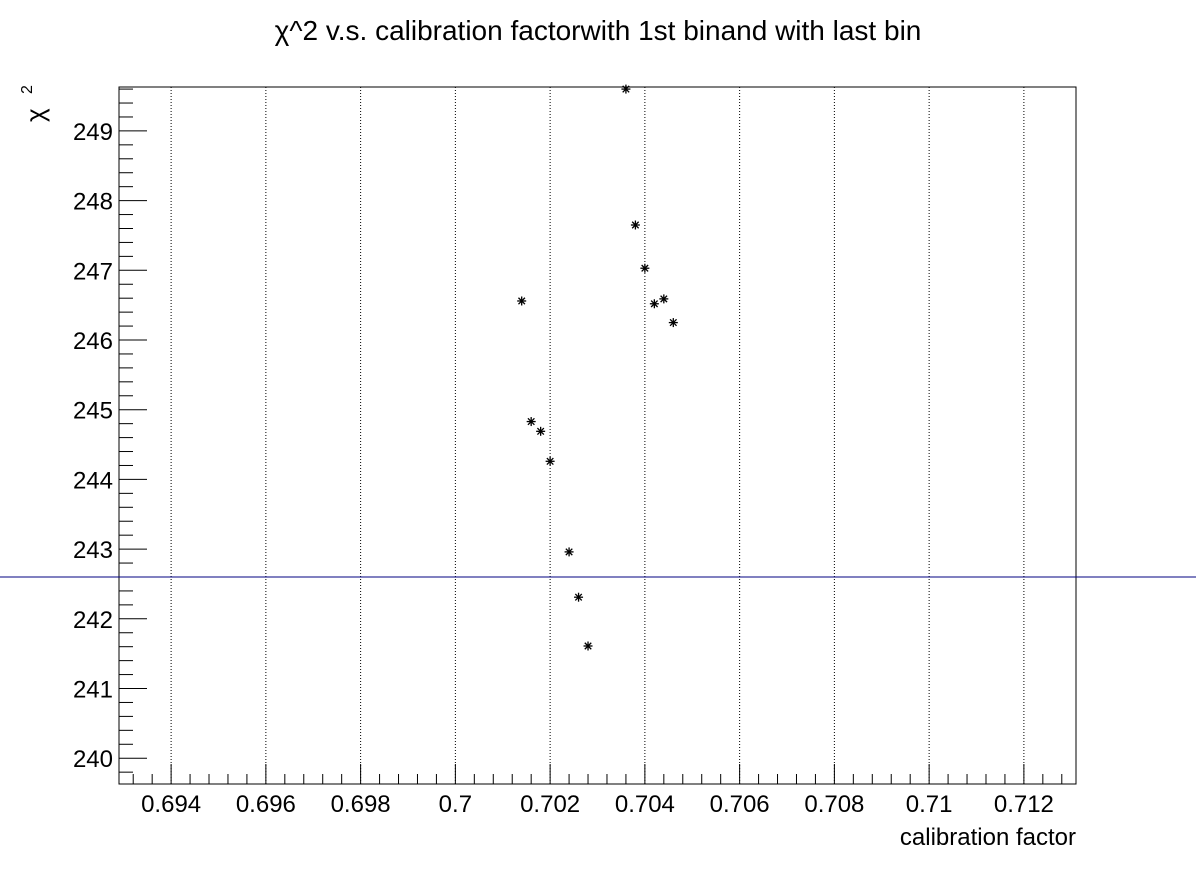 This screenshot has width=1196, height=872. What do you see at coordinates (550, 804) in the screenshot?
I see `x-tick-label: 0.702` at bounding box center [550, 804].